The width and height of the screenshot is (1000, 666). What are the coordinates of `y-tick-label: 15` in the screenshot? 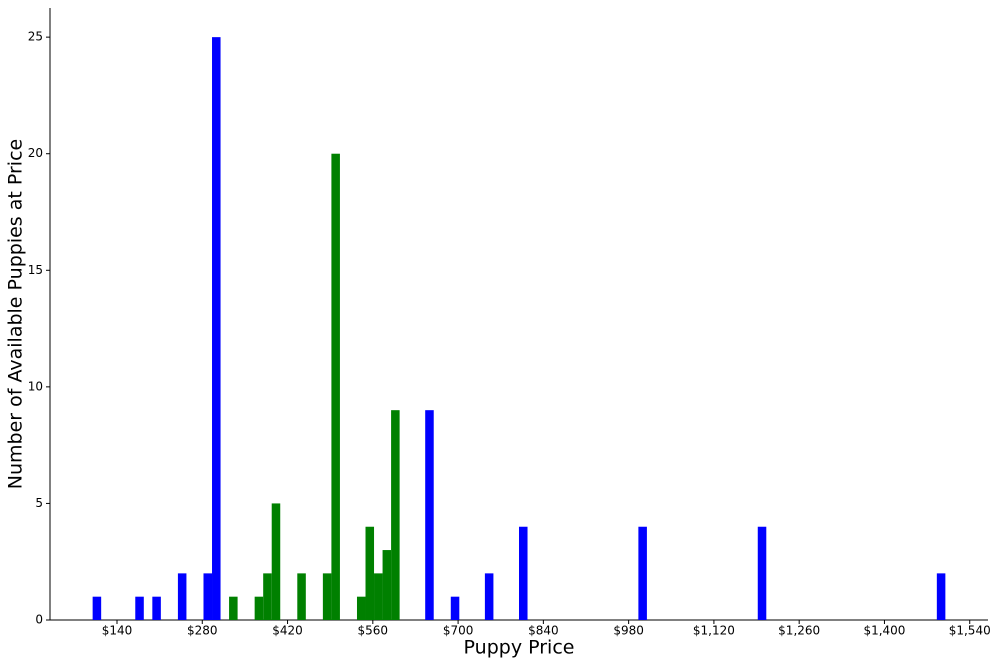 It's located at (35, 270).